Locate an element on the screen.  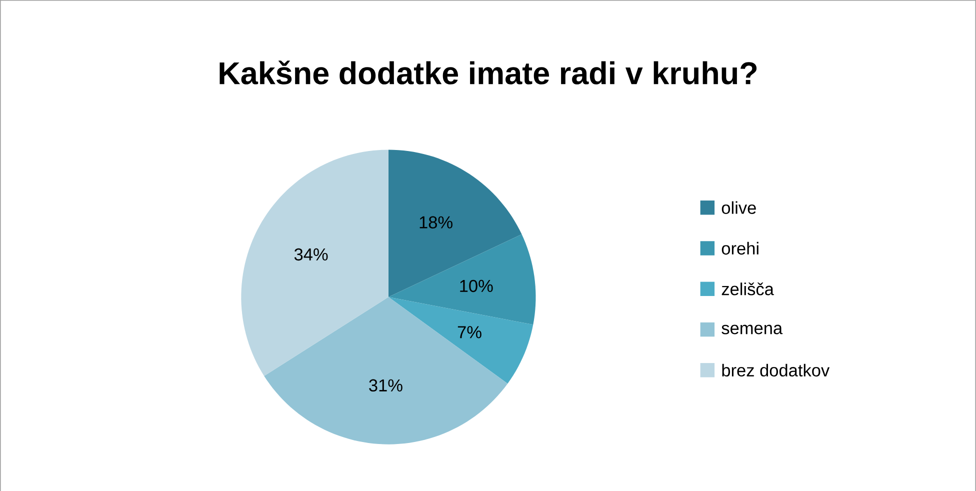
data-label: 10% is located at coordinates (476, 286).